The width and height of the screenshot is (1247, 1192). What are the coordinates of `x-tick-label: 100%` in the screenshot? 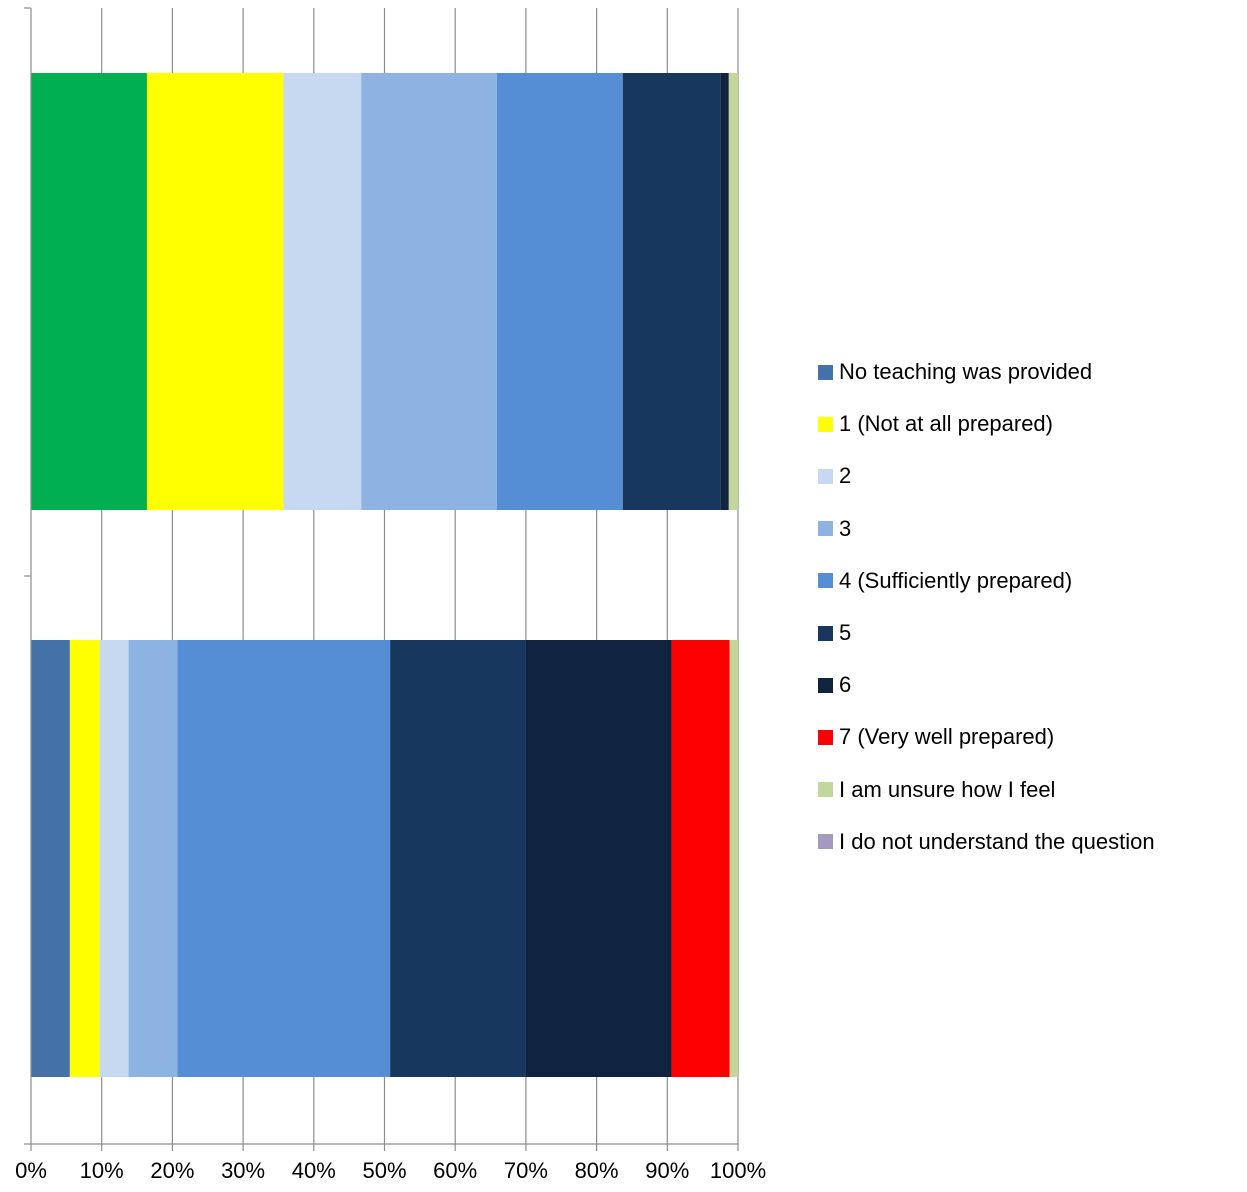 It's located at (738, 1170).